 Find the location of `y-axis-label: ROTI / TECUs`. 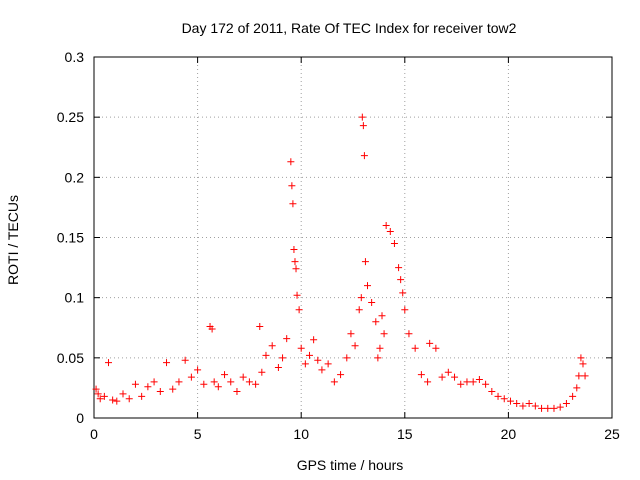

y-axis-label: ROTI / TECUs is located at coordinates (13, 240).